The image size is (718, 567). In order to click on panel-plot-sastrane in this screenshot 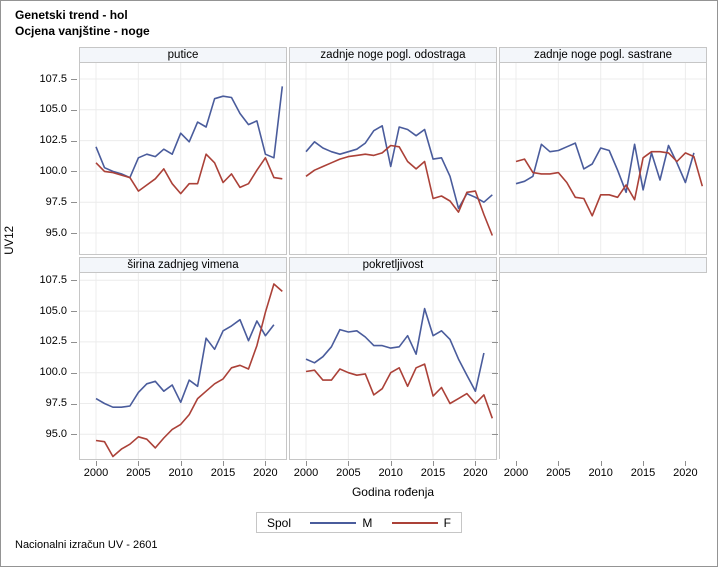, I will do `click(603, 158)`.